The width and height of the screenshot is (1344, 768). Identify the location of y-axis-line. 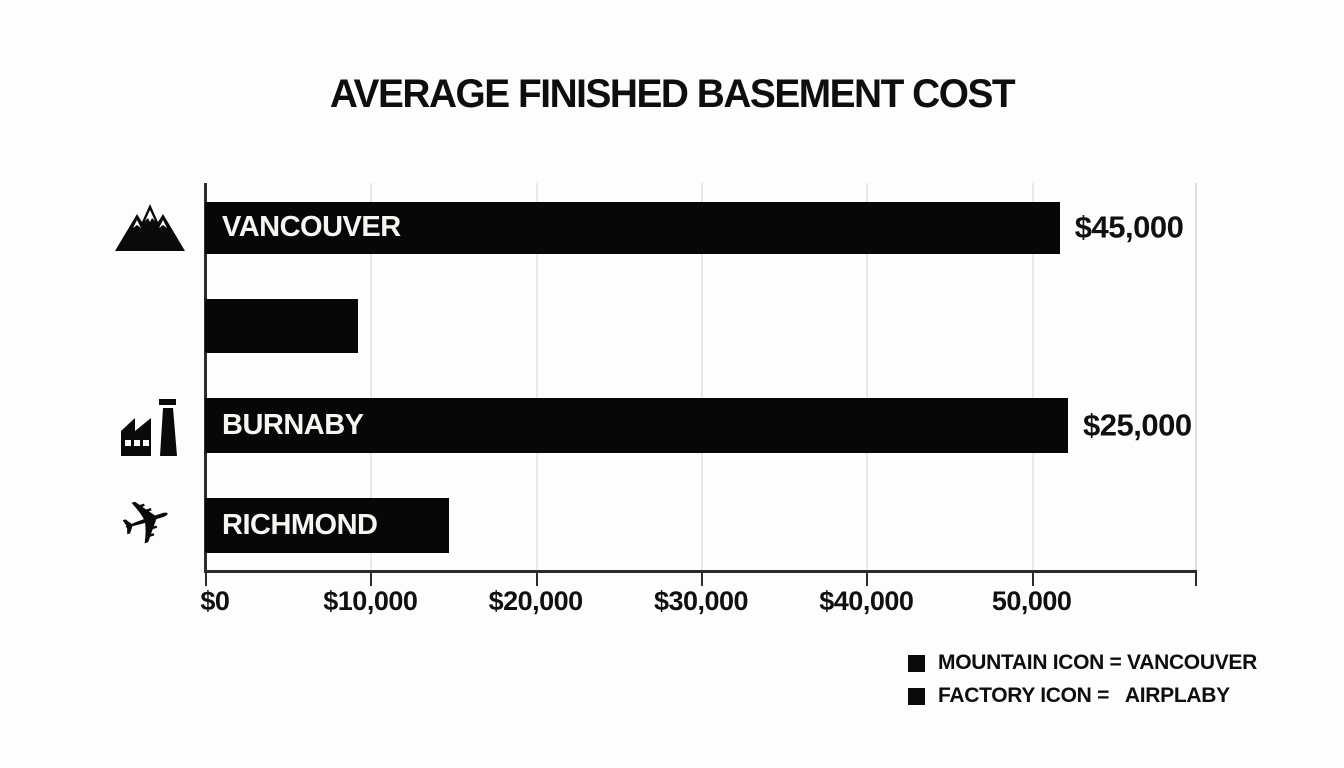
(205, 376).